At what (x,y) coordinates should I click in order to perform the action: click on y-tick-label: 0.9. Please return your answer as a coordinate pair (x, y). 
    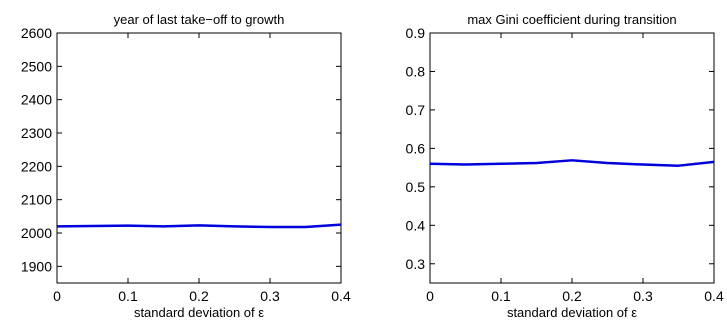
    Looking at the image, I should click on (416, 33).